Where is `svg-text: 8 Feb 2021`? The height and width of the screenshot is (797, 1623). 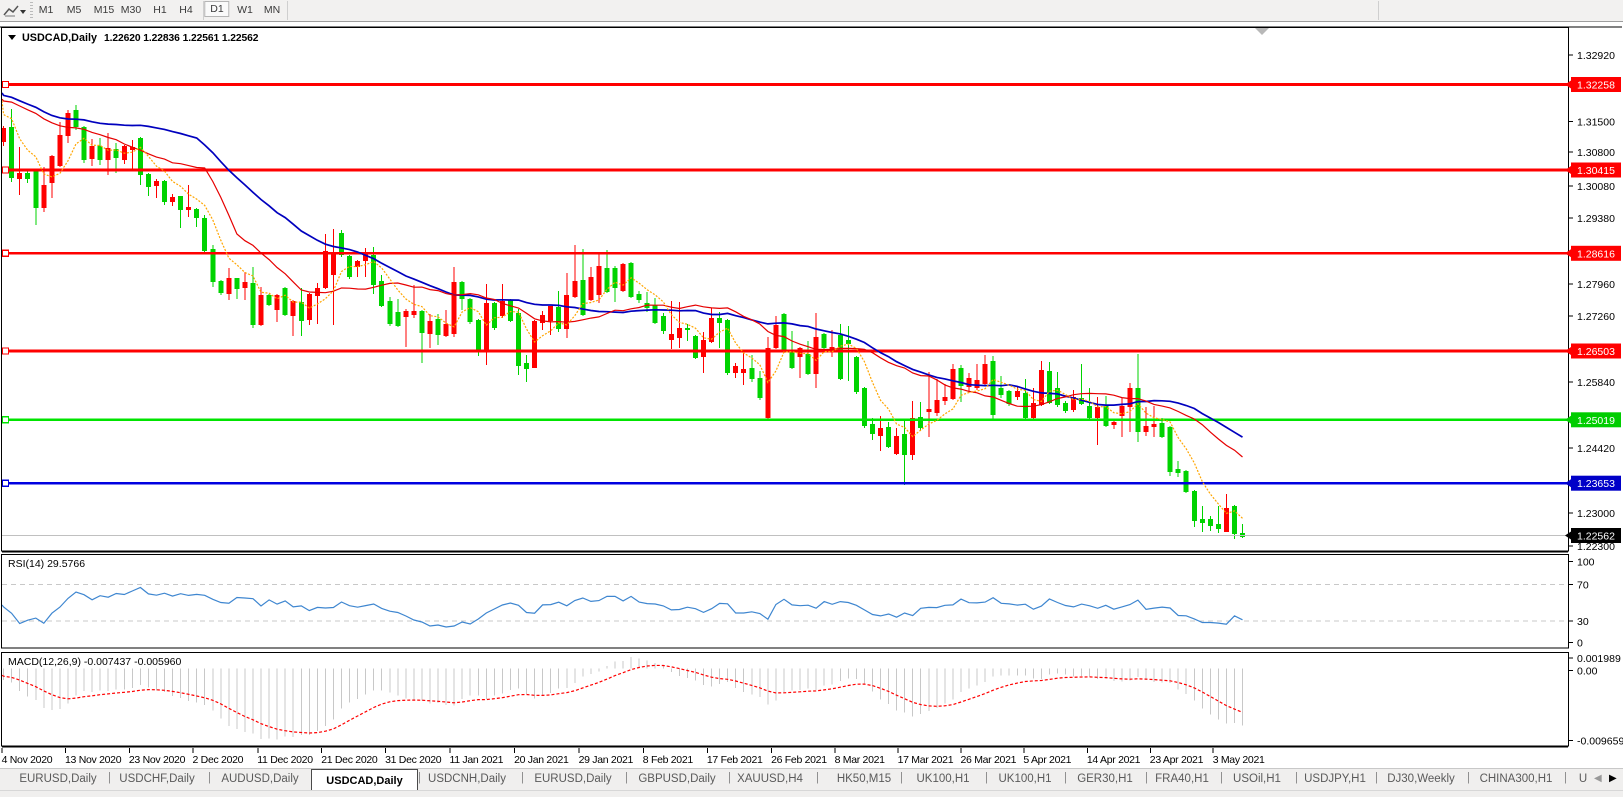 svg-text: 8 Feb 2021 is located at coordinates (668, 760).